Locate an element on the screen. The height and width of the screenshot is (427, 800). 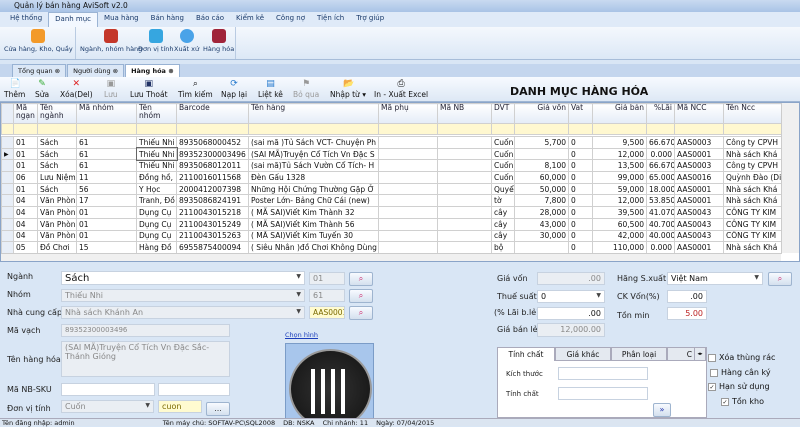
column-header: Mã NB is located at coordinates (464, 113).